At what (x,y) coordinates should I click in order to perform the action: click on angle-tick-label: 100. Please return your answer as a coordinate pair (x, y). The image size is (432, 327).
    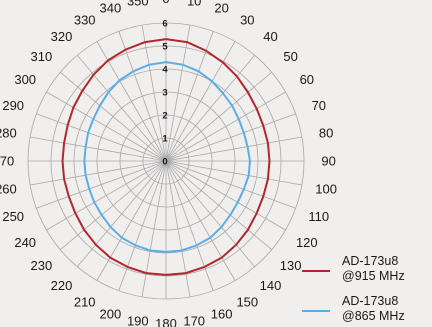
    Looking at the image, I should click on (326, 189).